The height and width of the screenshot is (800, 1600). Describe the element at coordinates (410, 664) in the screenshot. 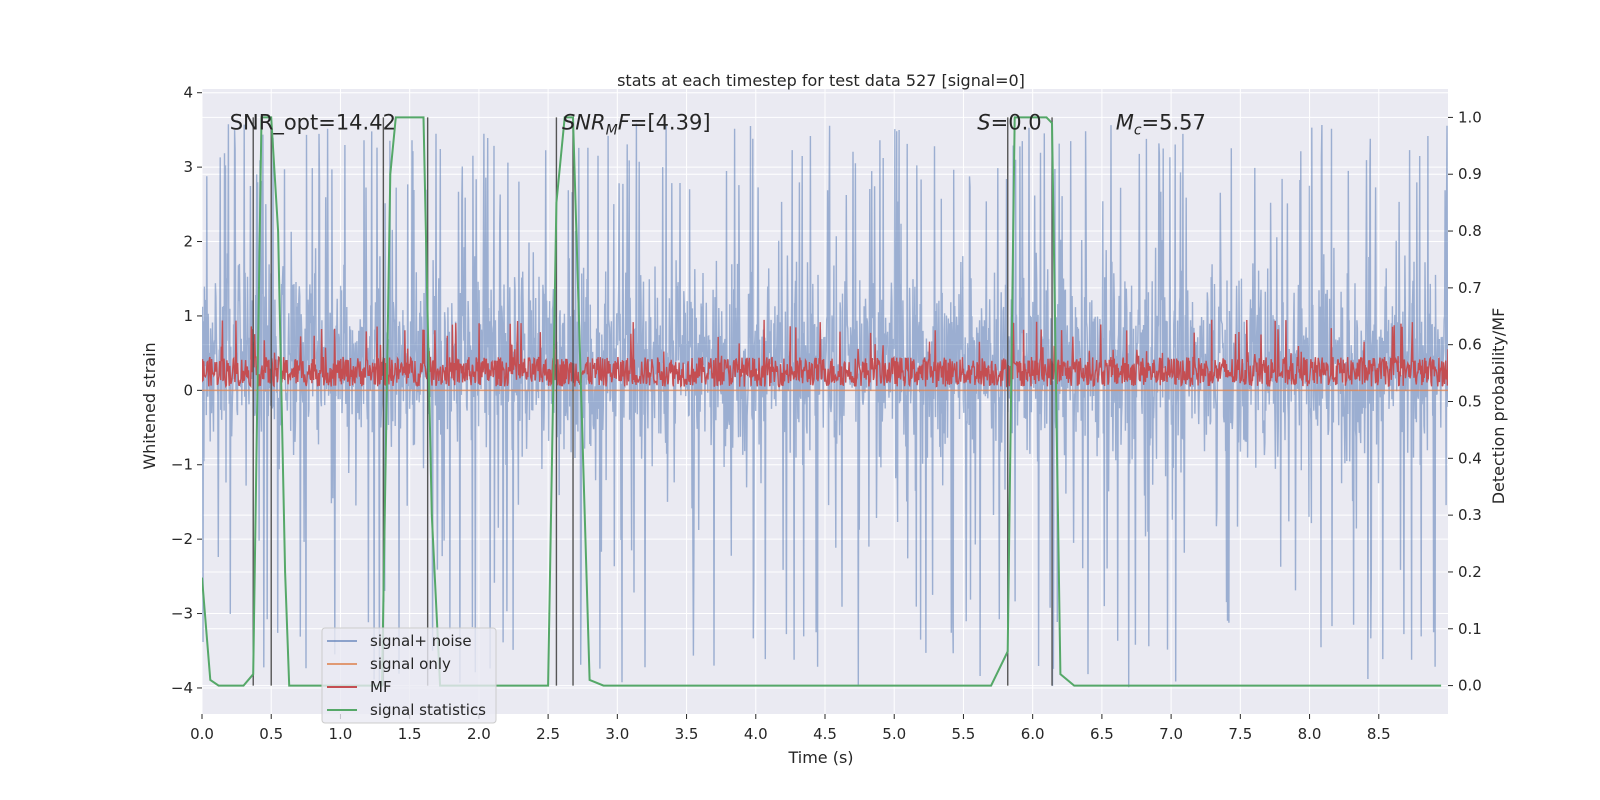

I see `legend-label: signal only` at that location.